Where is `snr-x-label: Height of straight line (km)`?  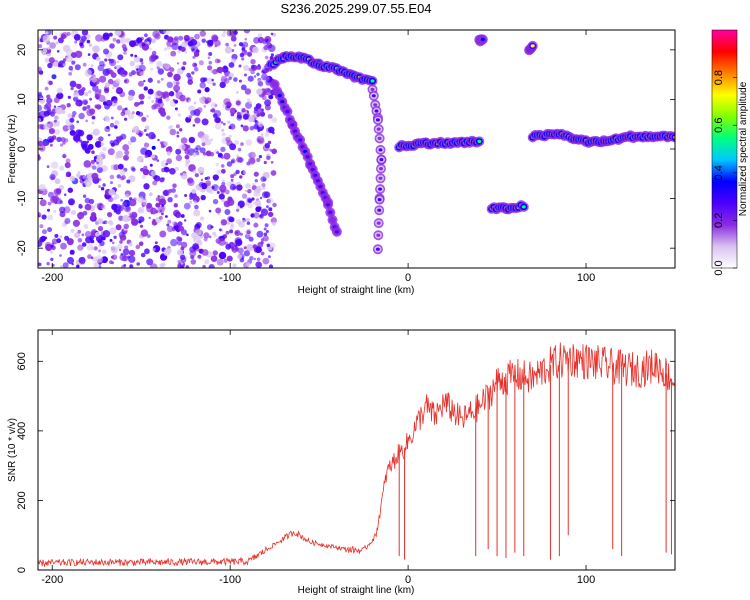
snr-x-label: Height of straight line (km) is located at coordinates (356, 590).